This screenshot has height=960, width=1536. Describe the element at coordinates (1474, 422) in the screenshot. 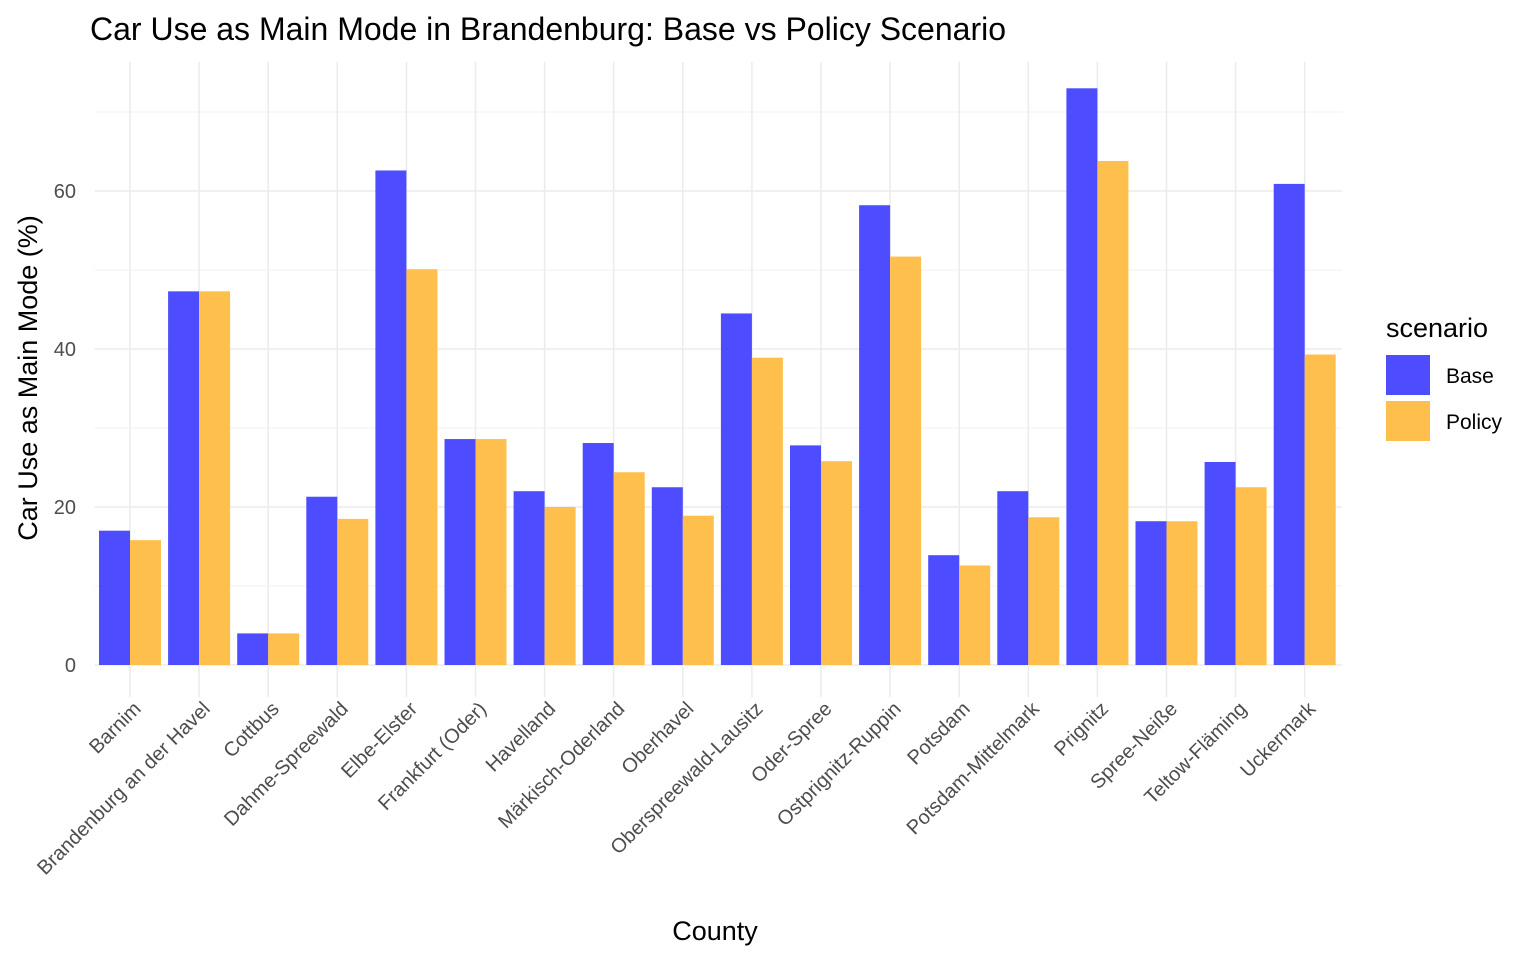

I see `legend-label: Policy` at that location.